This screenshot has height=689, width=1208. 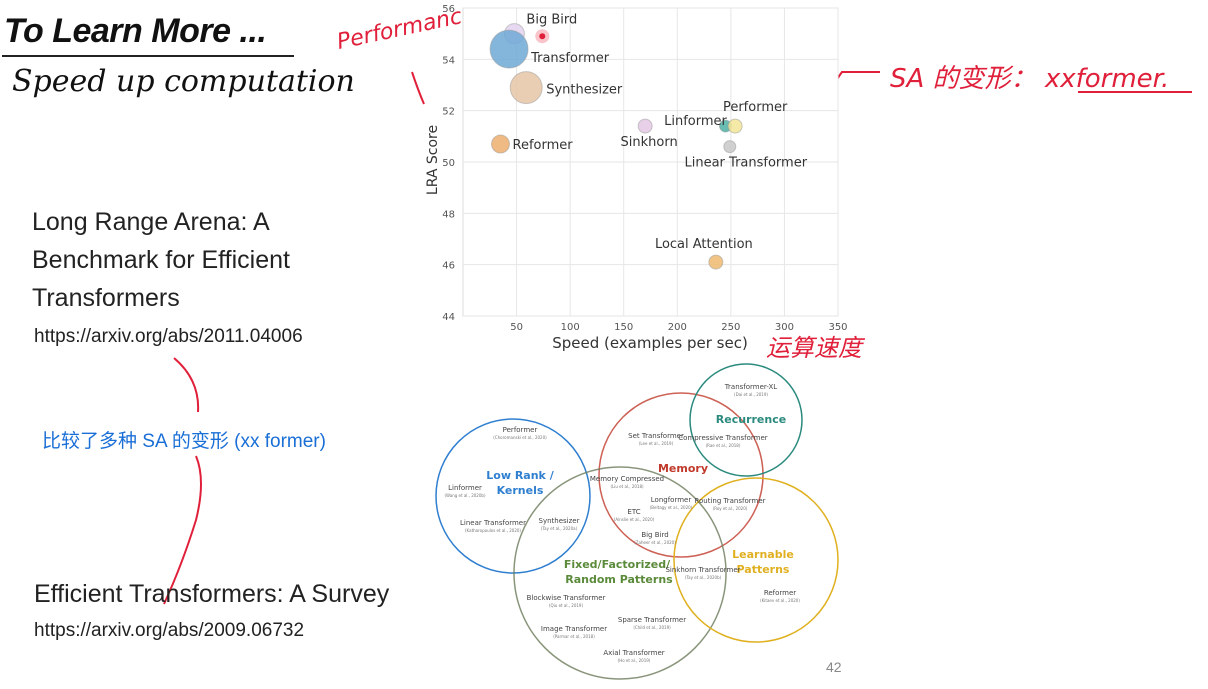 I want to click on venn-item-citation: (Wang et al., 2020b), so click(x=464, y=495).